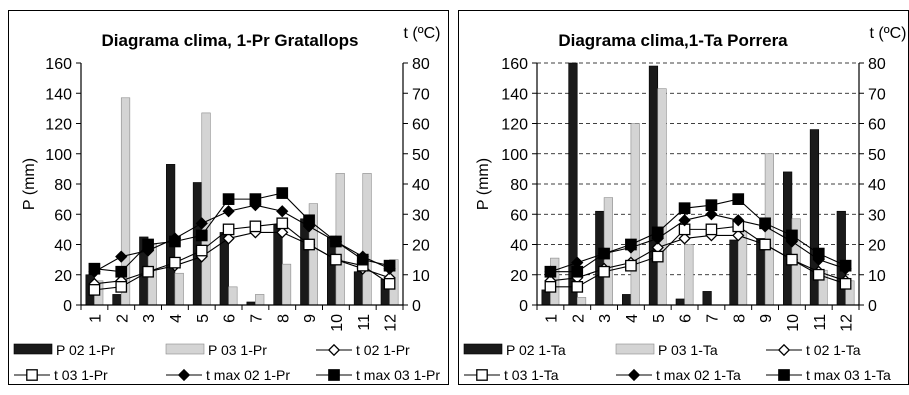 The height and width of the screenshot is (395, 909). What do you see at coordinates (383, 350) in the screenshot?
I see `legend-label: t 02 1-Pr` at bounding box center [383, 350].